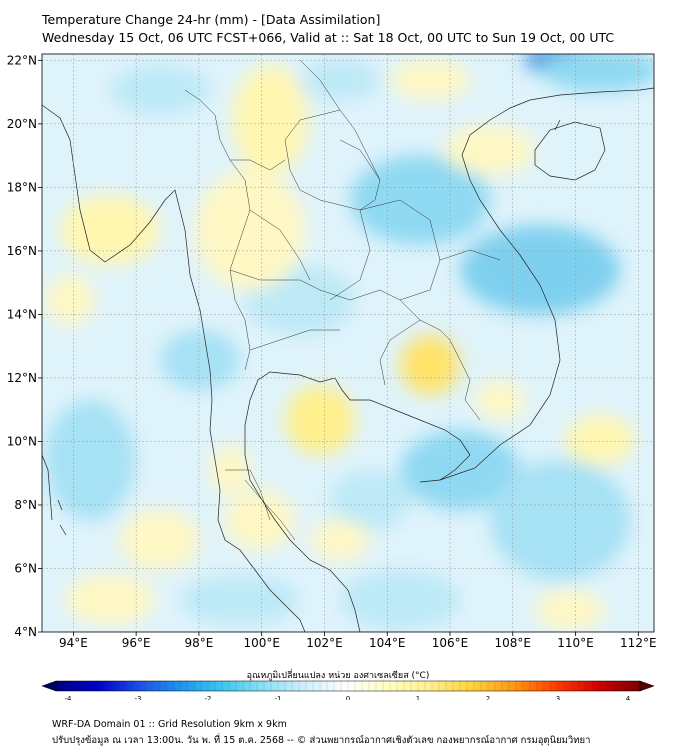 The width and height of the screenshot is (676, 756). Describe the element at coordinates (208, 697) in the screenshot. I see `colorbar-tick-label: -2` at that location.